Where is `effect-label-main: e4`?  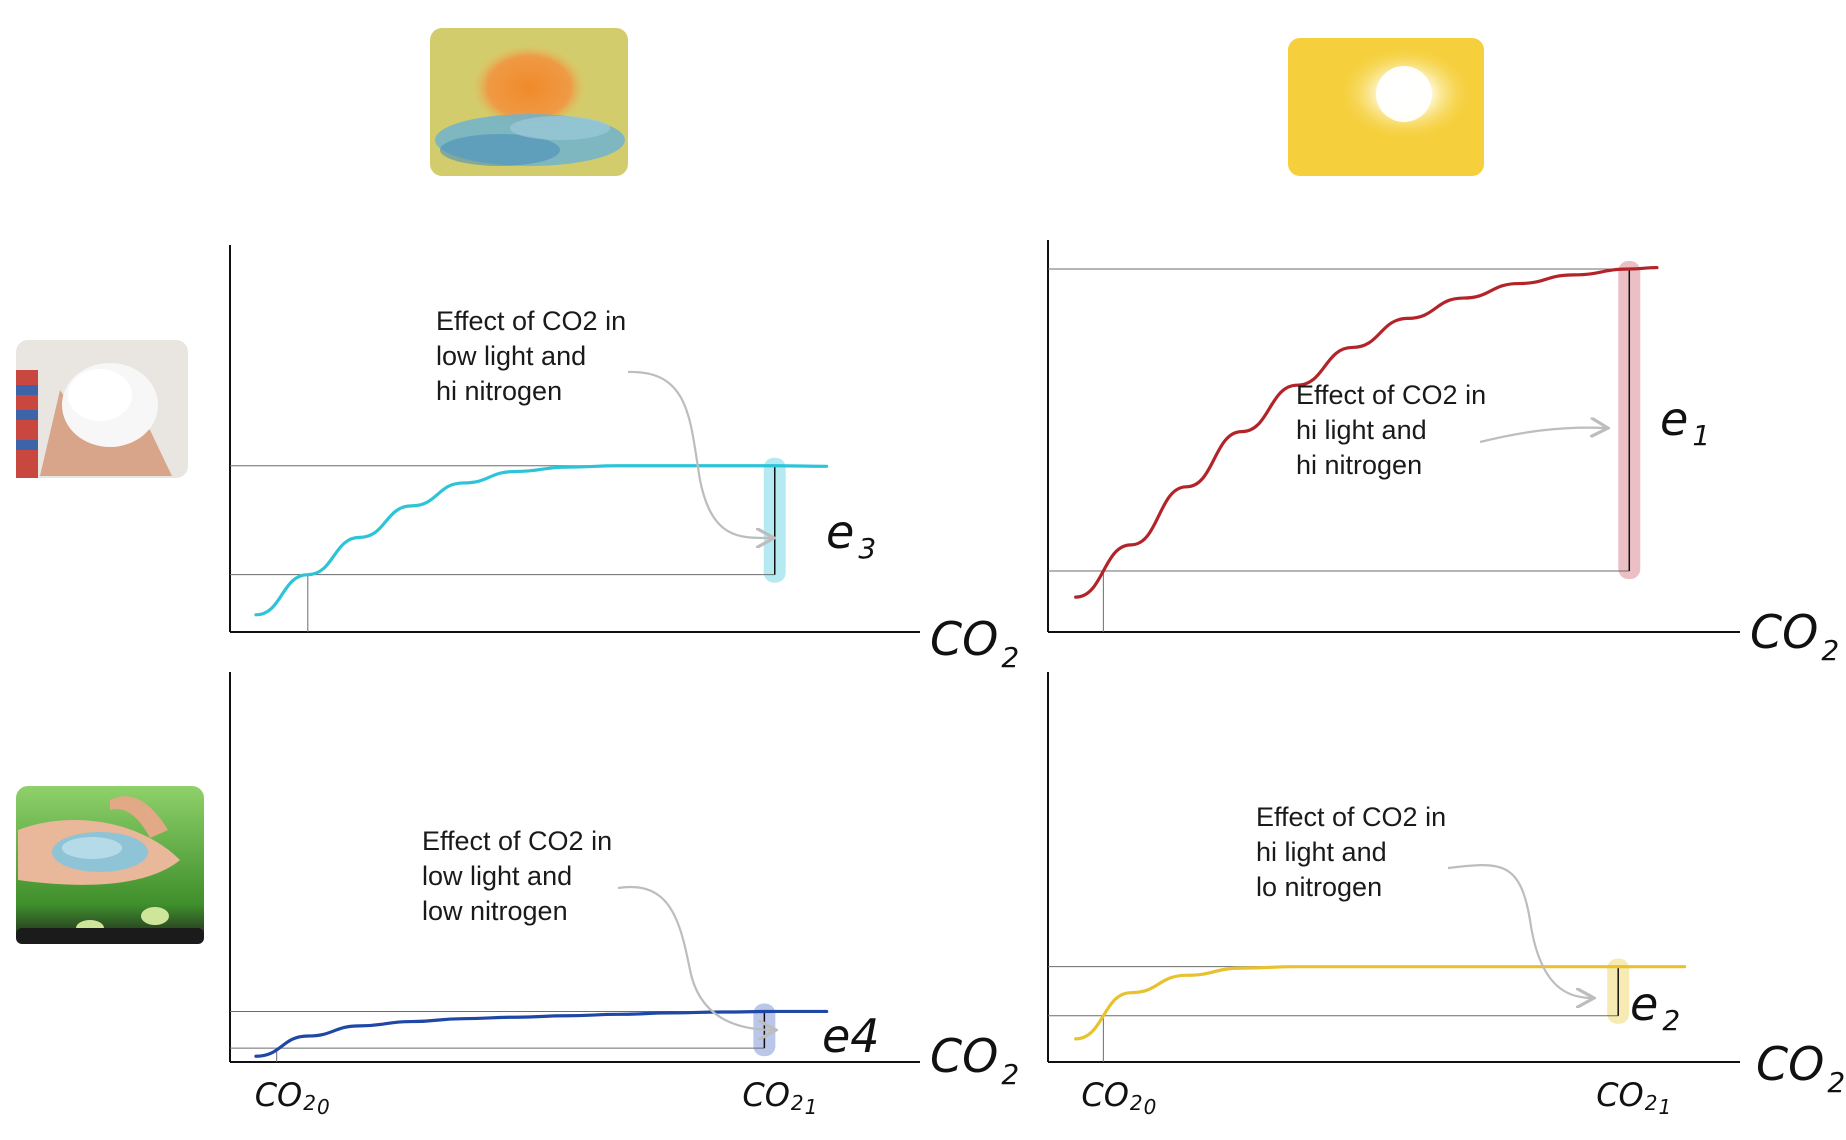 effect-label-main: e4 is located at coordinates (851, 1036).